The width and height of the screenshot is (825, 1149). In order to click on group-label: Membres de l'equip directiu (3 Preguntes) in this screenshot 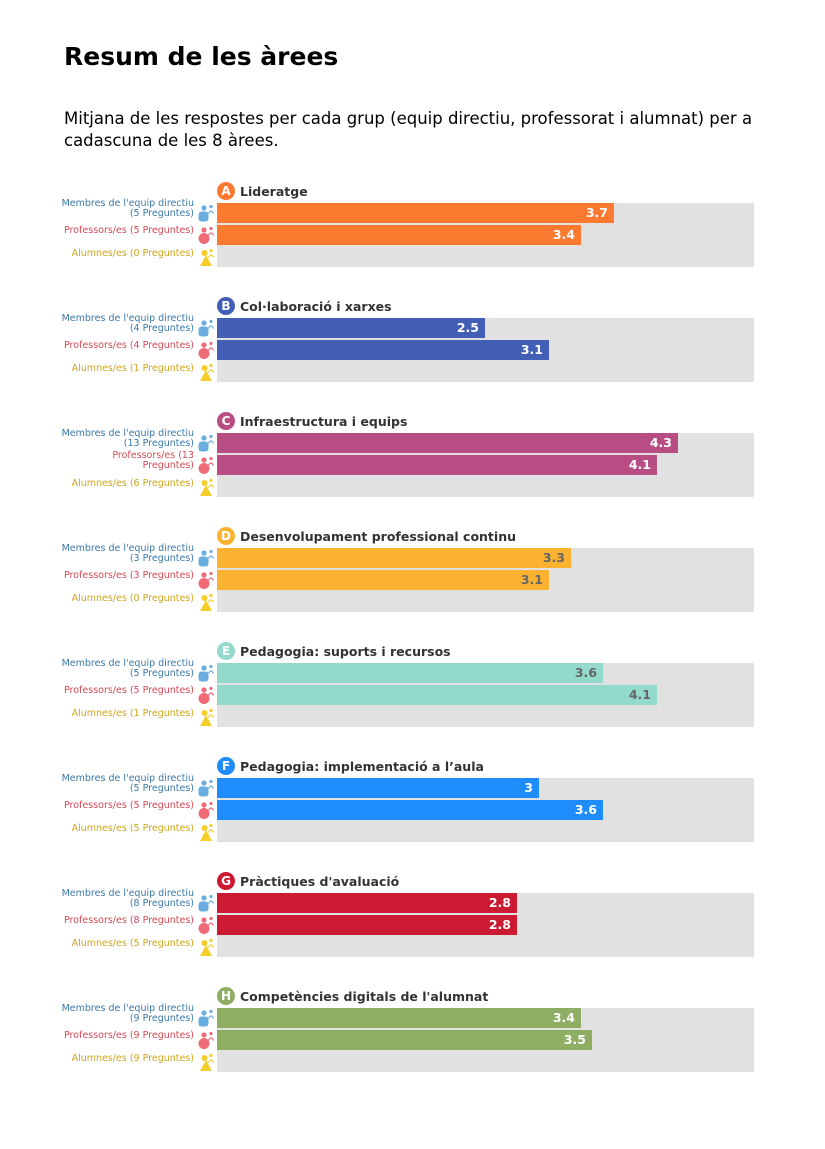, I will do `click(128, 554)`.